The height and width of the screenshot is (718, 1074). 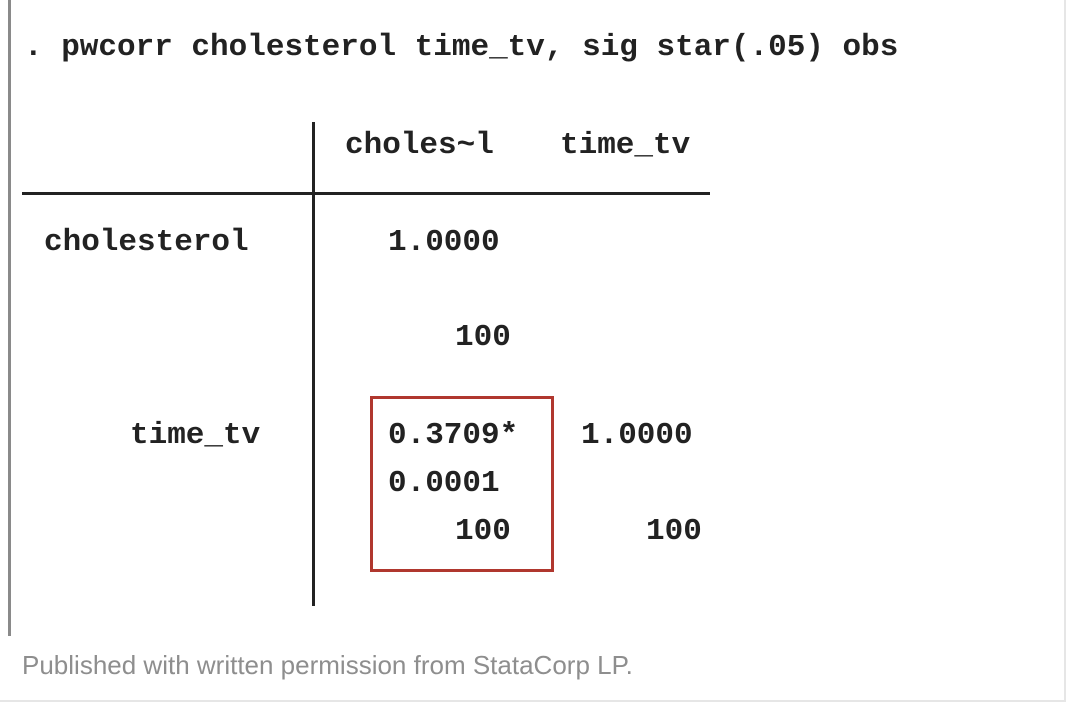 What do you see at coordinates (483, 531) in the screenshot?
I see `obs-time-tv-cholesterol: 100` at bounding box center [483, 531].